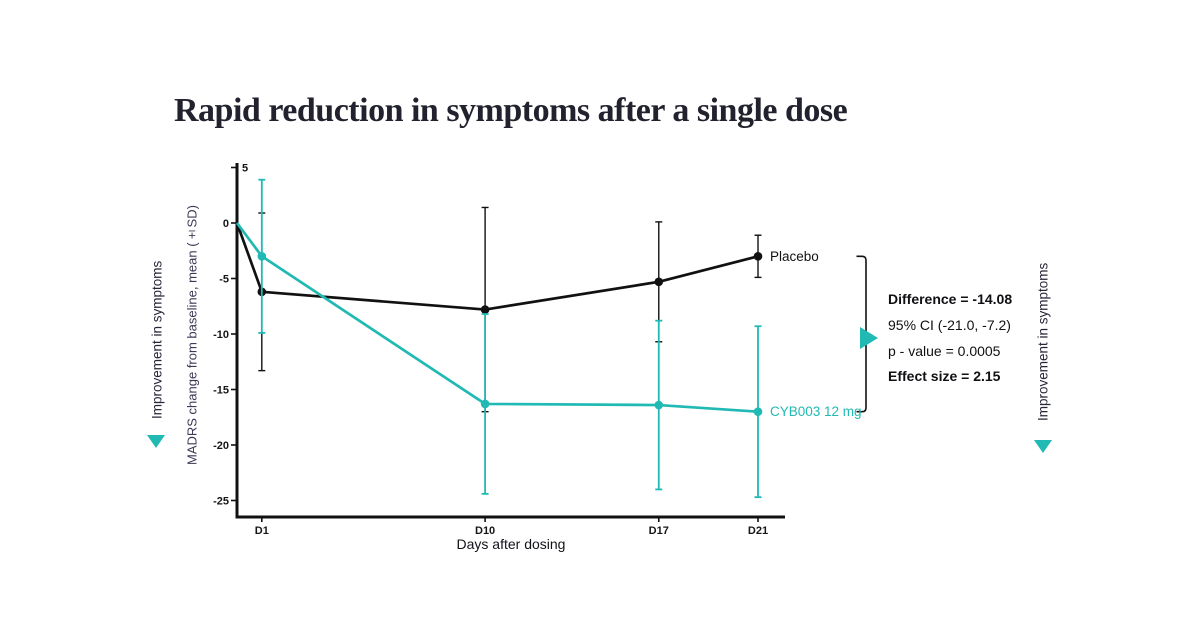 This screenshot has width=1200, height=627. I want to click on y-tick-label: 0, so click(226, 224).